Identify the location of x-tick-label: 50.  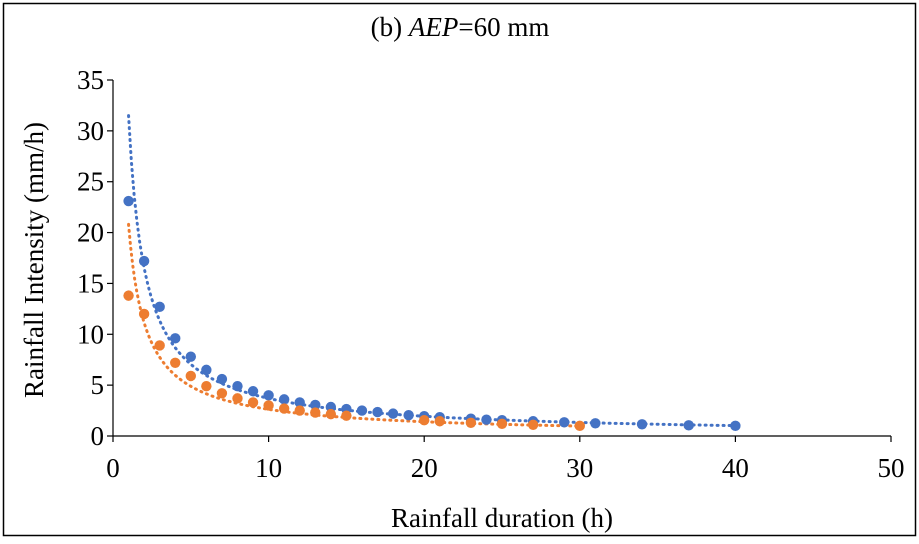
(891, 468).